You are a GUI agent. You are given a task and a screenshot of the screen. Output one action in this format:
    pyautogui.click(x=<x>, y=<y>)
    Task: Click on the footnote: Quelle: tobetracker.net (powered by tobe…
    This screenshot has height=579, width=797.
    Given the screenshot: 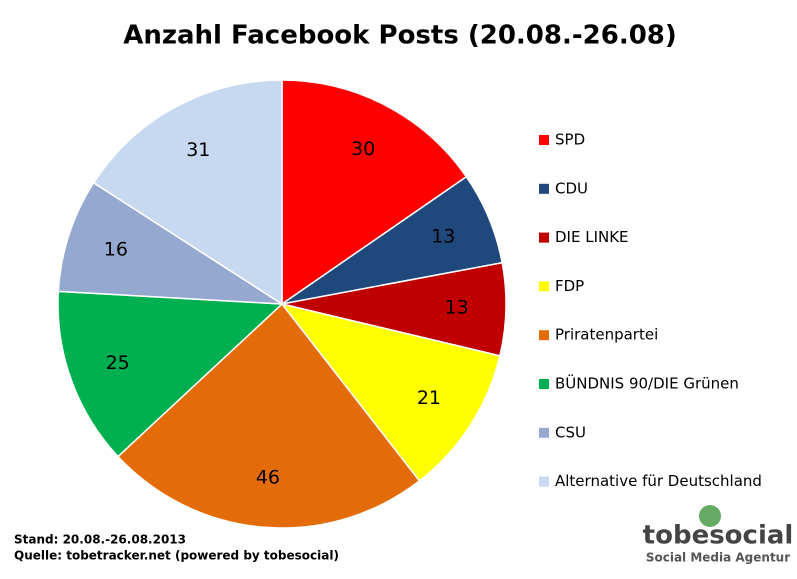 What is the action you would take?
    pyautogui.click(x=176, y=556)
    